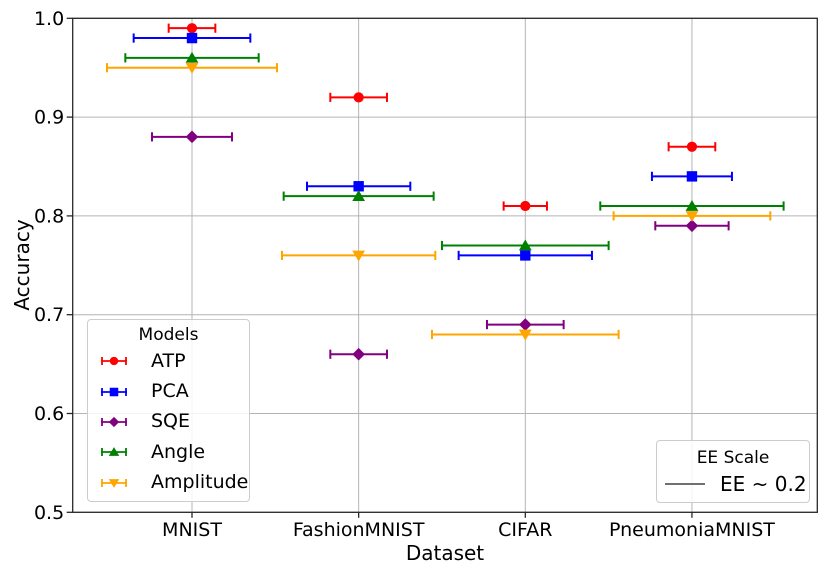 This screenshot has width=832, height=581. Describe the element at coordinates (733, 458) in the screenshot. I see `legend-ee-title: EE Scale` at that location.